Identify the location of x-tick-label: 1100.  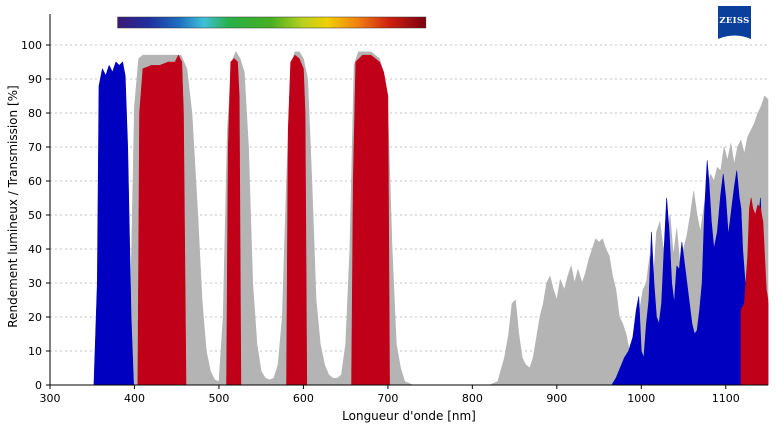
(726, 398).